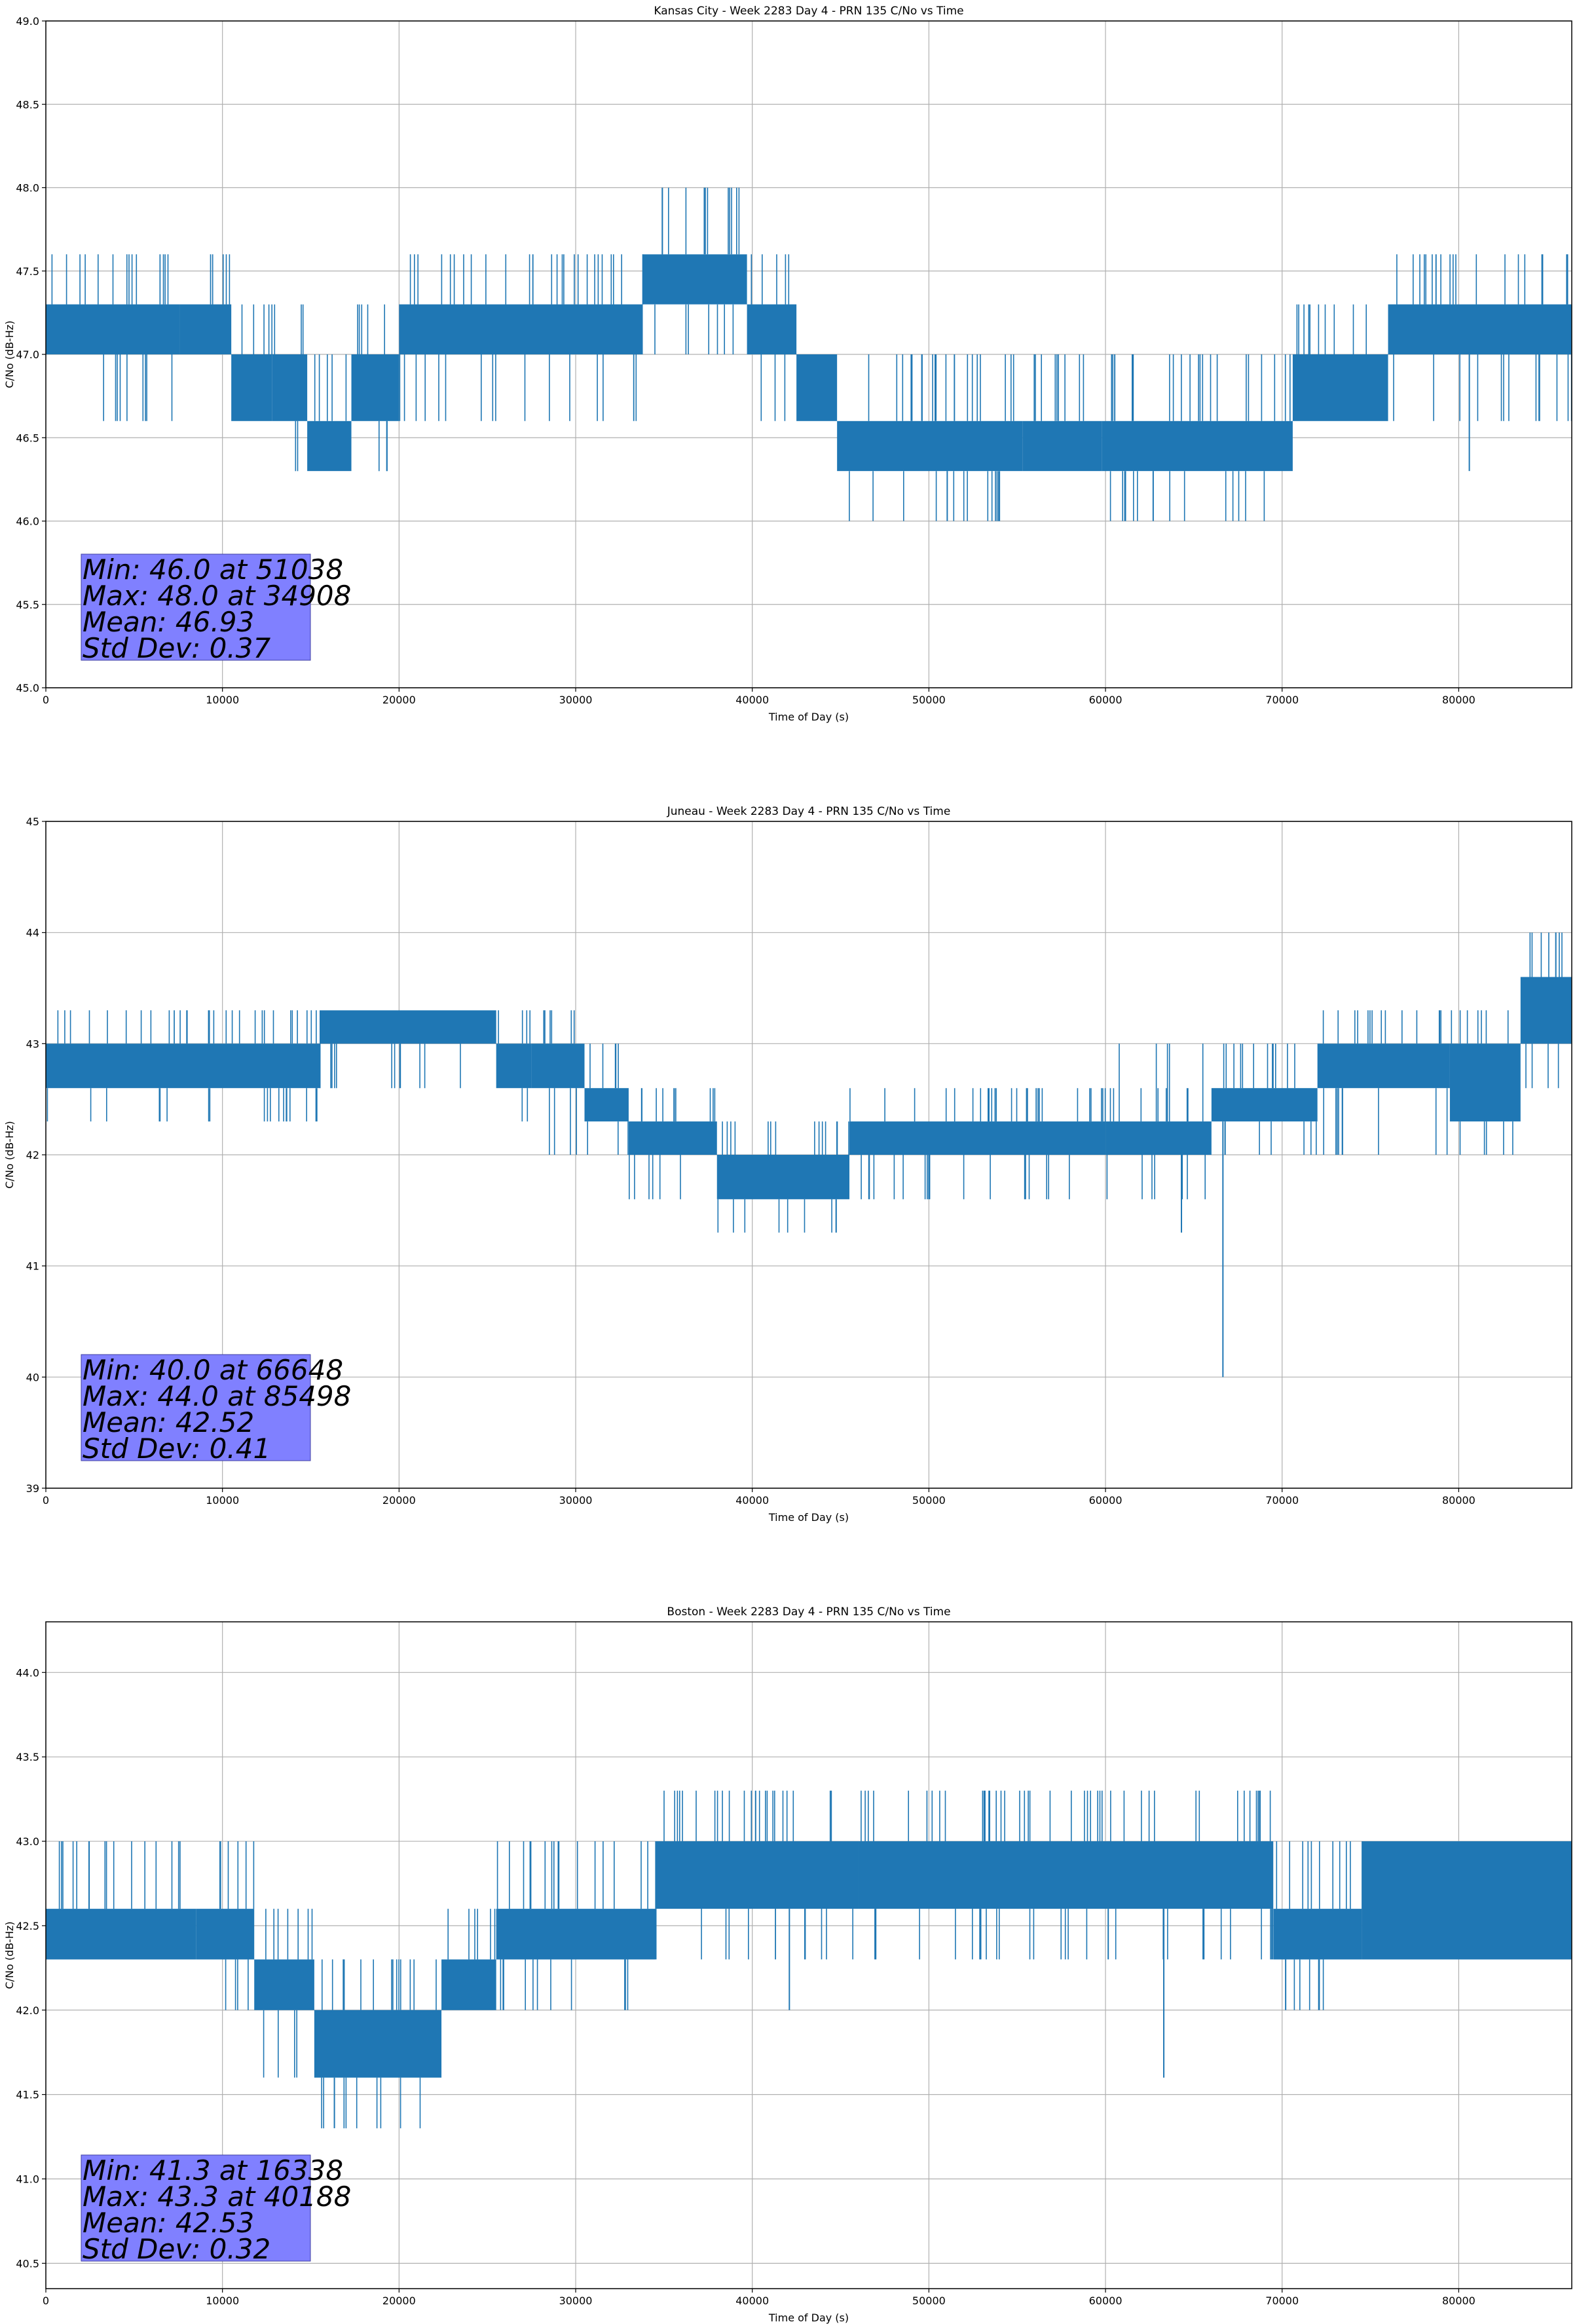 This screenshot has width=1577, height=2324. What do you see at coordinates (32, 821) in the screenshot?
I see `y-tick-label: 45` at bounding box center [32, 821].